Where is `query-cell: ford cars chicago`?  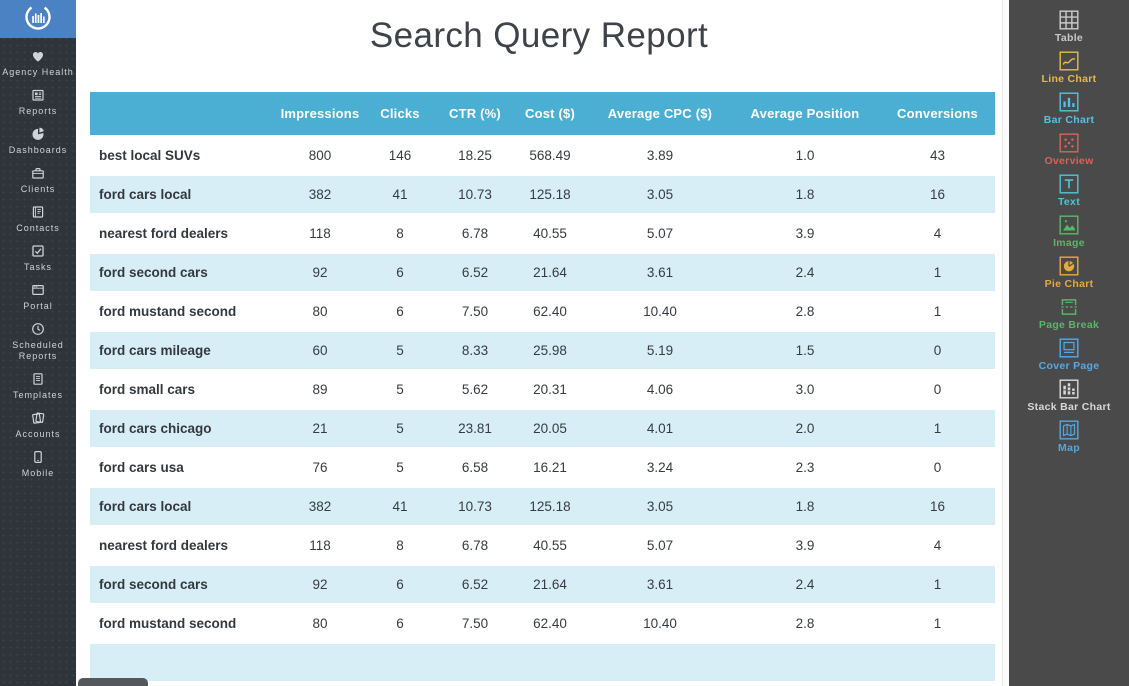 query-cell: ford cars chicago is located at coordinates (185, 427).